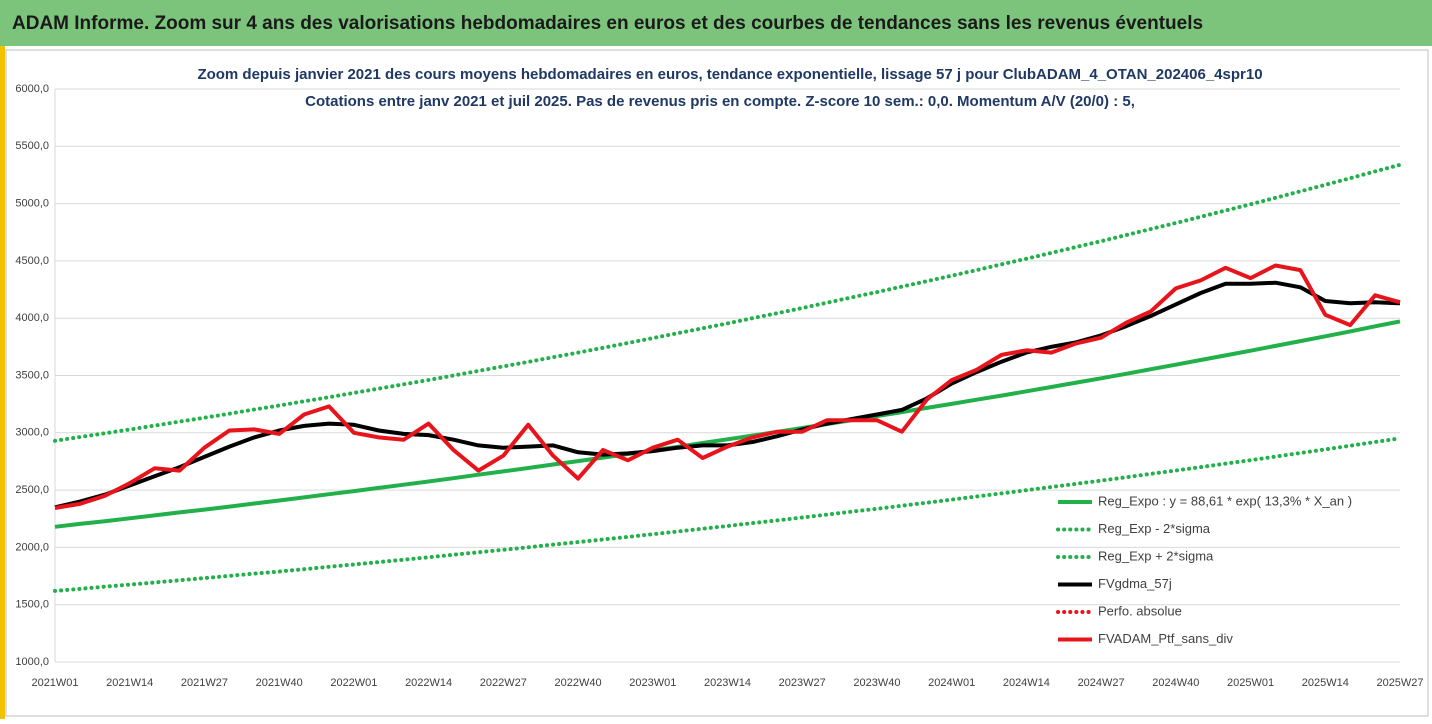  Describe the element at coordinates (204, 683) in the screenshot. I see `x-tick-label: 2021W27` at that location.